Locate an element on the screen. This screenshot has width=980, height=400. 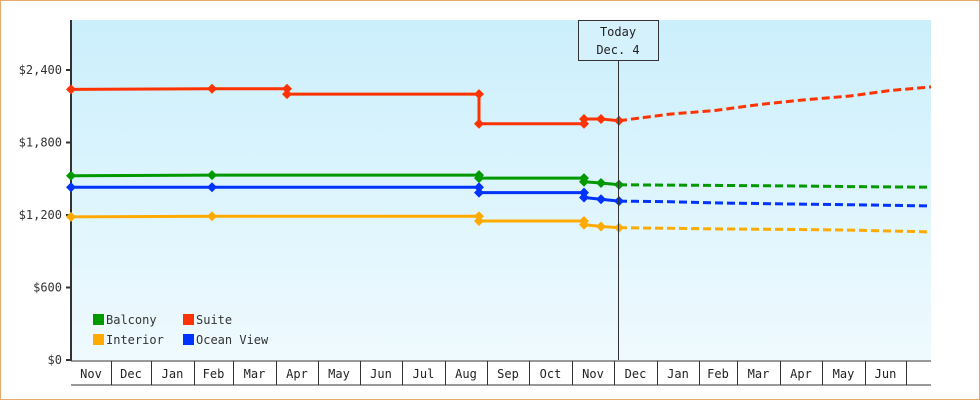
series-balcony is located at coordinates (499, 180).